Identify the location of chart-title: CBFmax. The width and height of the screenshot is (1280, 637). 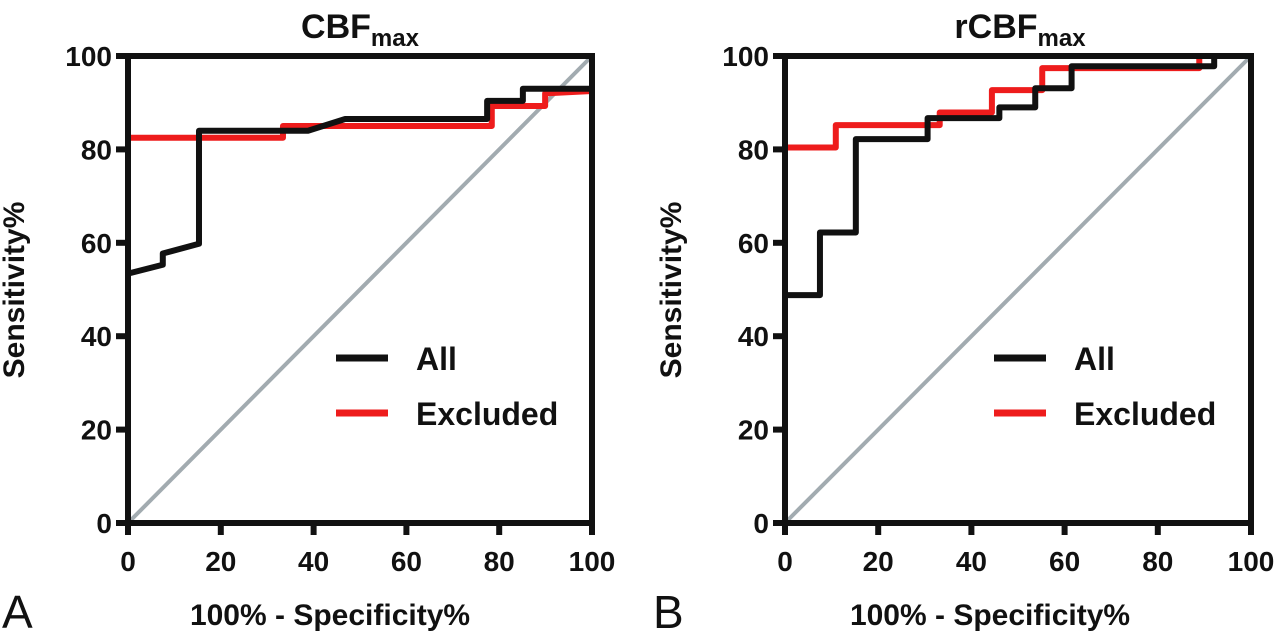
(360, 30).